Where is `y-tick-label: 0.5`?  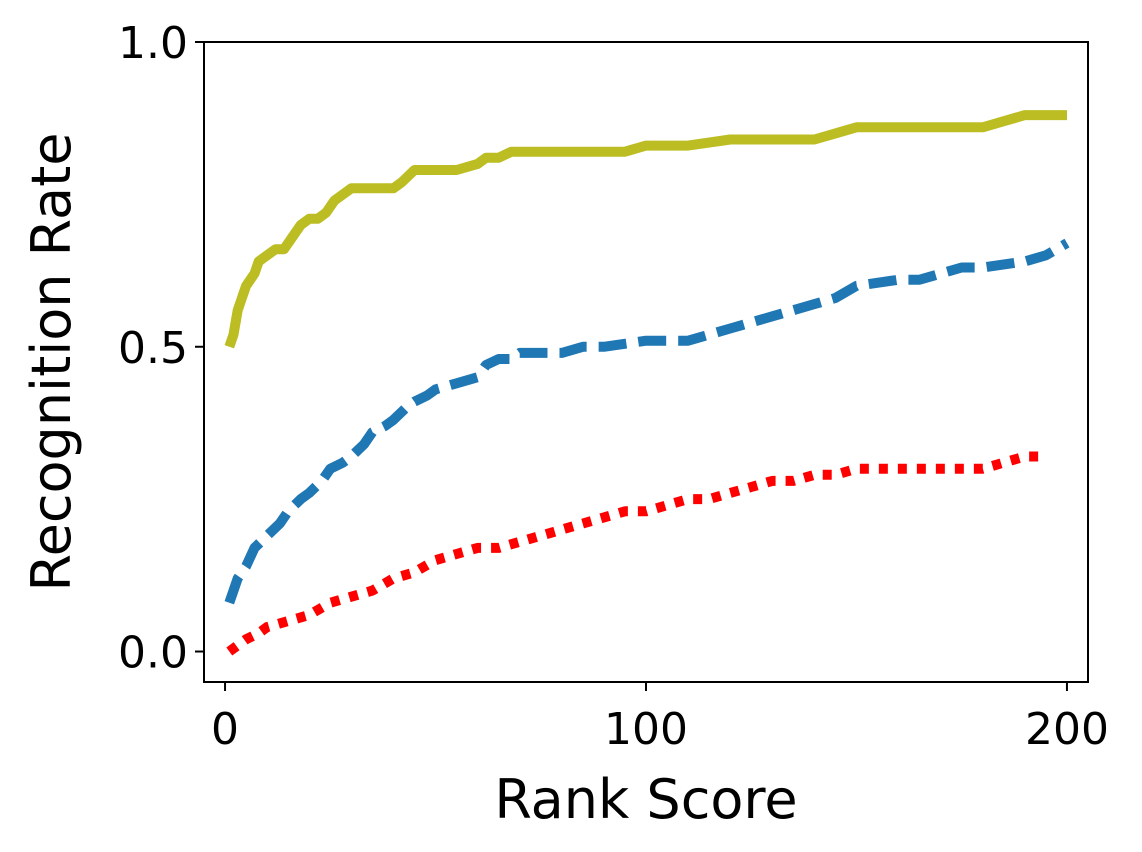 y-tick-label: 0.5 is located at coordinates (153, 348).